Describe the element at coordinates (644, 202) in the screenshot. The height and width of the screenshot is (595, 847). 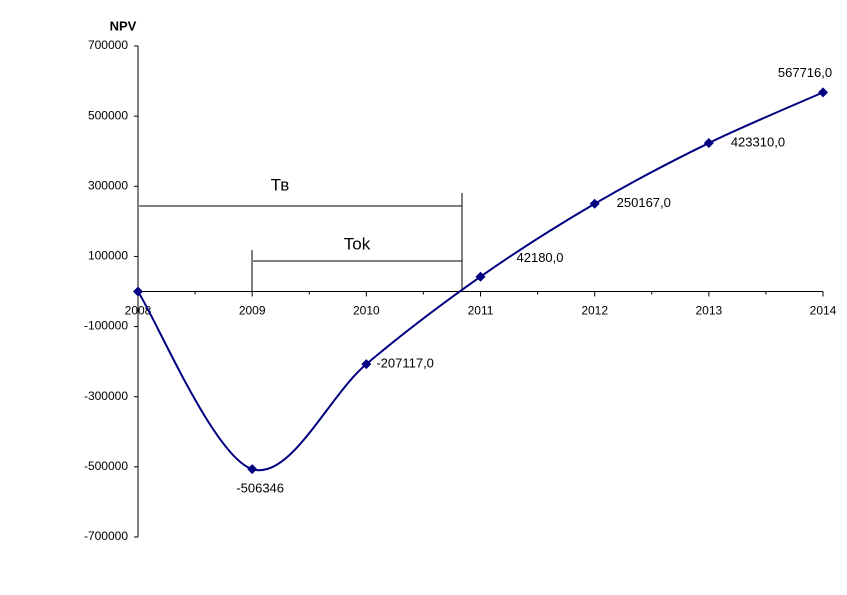
I see `data-label: 250167,0` at that location.